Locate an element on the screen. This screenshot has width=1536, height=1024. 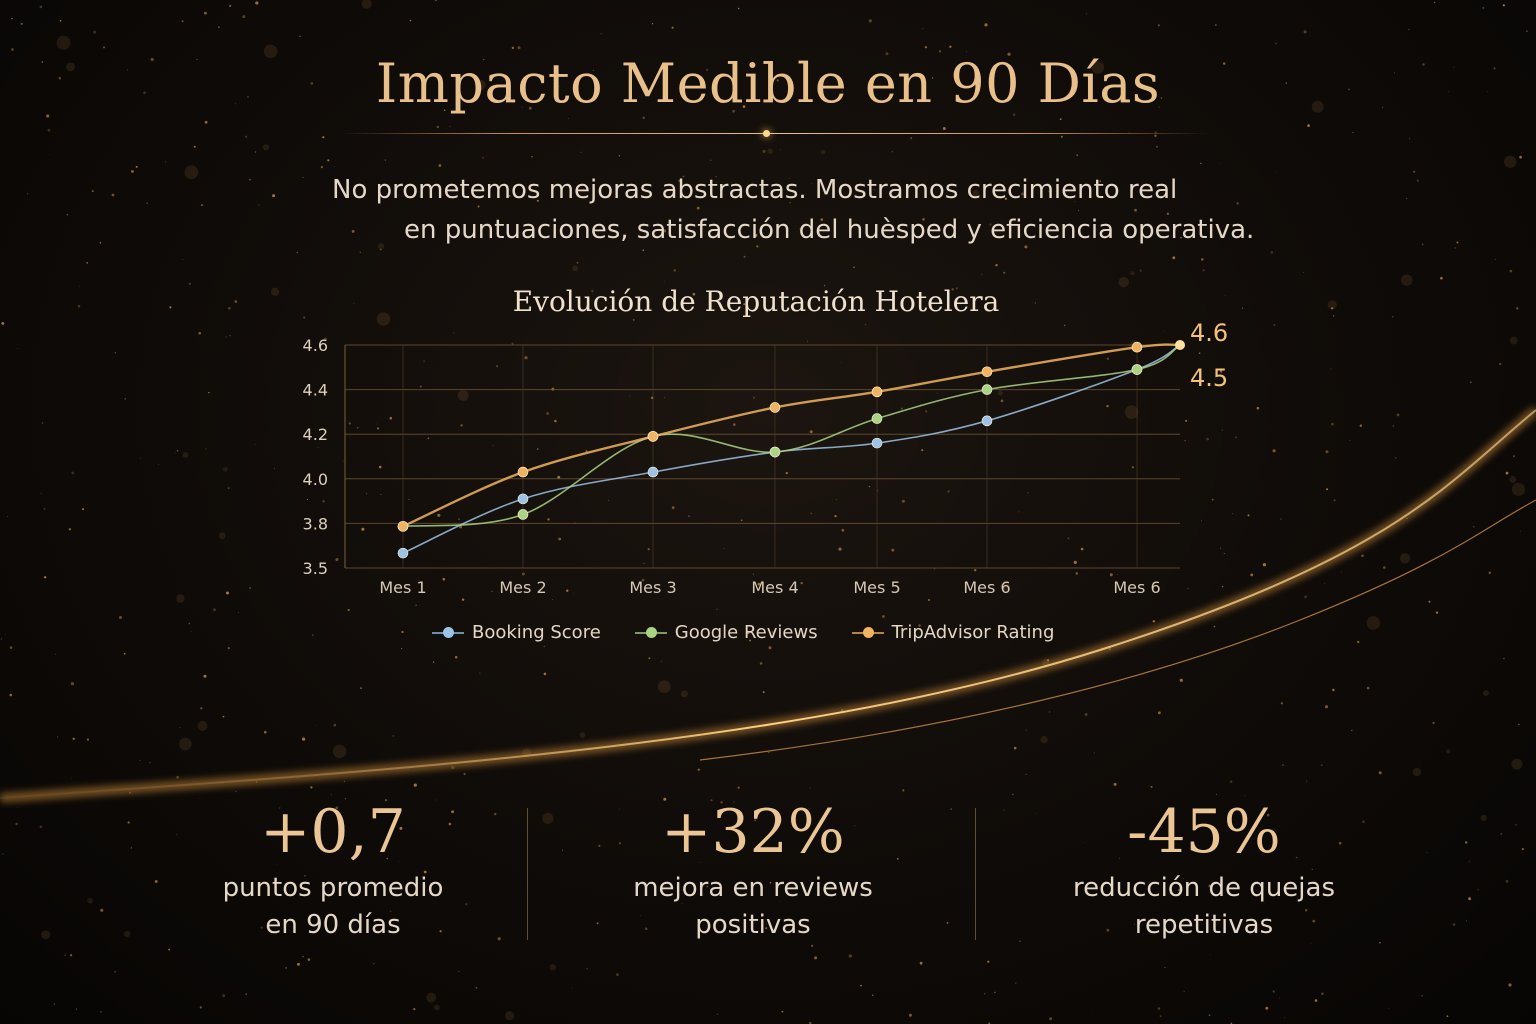
y-tick-label: 4.2 is located at coordinates (315, 434).